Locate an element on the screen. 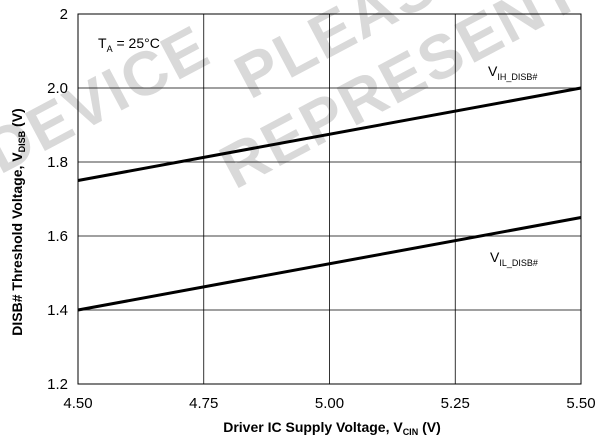  y-tick-labels: 1.2 1.4 1.6 1.8 2.0 2 is located at coordinates (57, 199).